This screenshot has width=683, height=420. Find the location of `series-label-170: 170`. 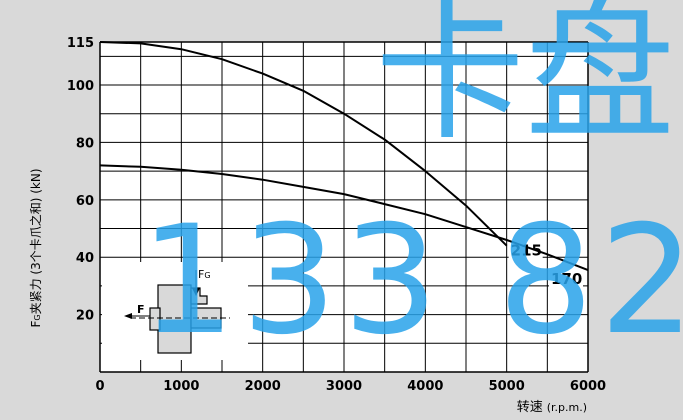

series-label-170: 170 is located at coordinates (566, 279).